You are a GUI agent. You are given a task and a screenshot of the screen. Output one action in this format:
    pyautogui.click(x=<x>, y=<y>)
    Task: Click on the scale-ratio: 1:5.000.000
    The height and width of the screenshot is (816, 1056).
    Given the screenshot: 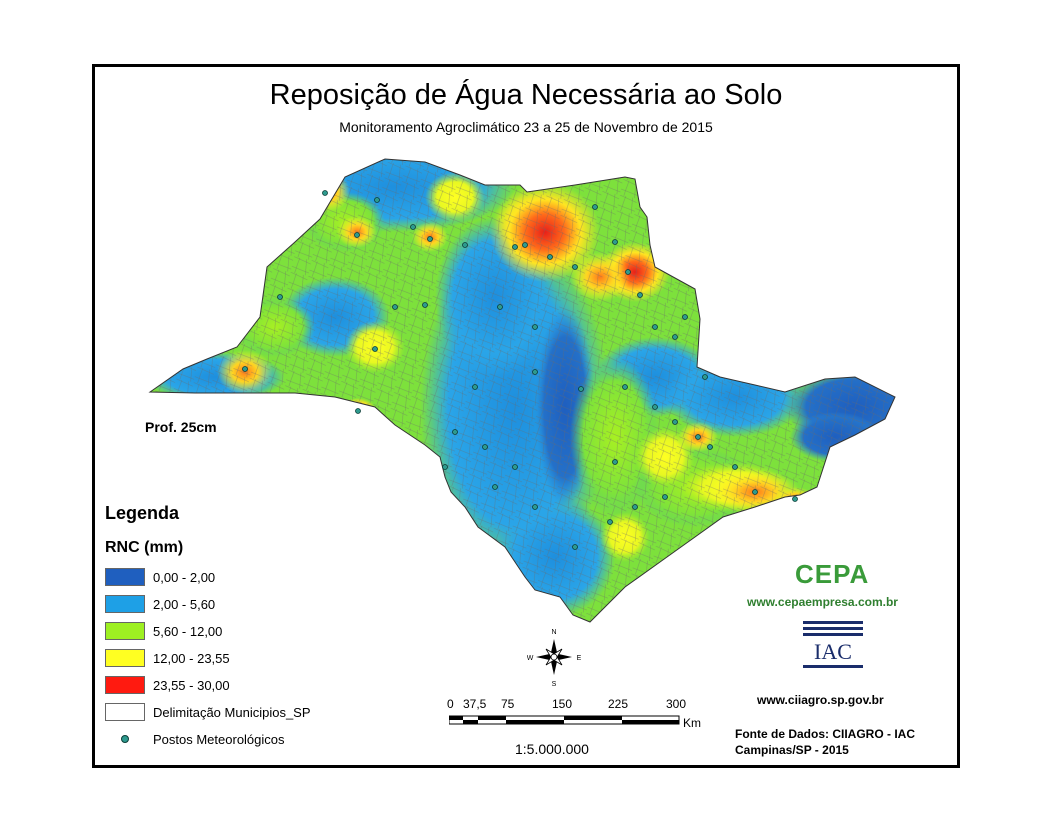 What is the action you would take?
    pyautogui.click(x=552, y=749)
    